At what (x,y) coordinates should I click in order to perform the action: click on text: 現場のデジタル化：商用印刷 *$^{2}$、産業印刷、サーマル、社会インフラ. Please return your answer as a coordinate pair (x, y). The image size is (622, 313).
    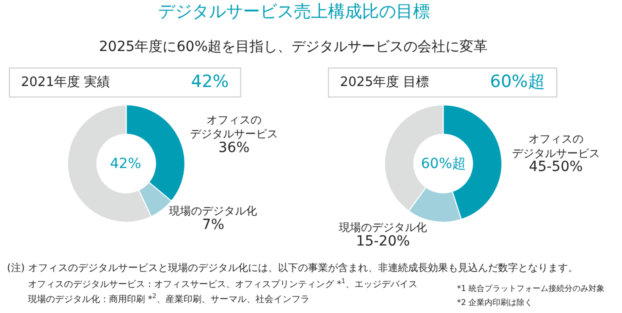
    Looking at the image, I should click on (169, 299).